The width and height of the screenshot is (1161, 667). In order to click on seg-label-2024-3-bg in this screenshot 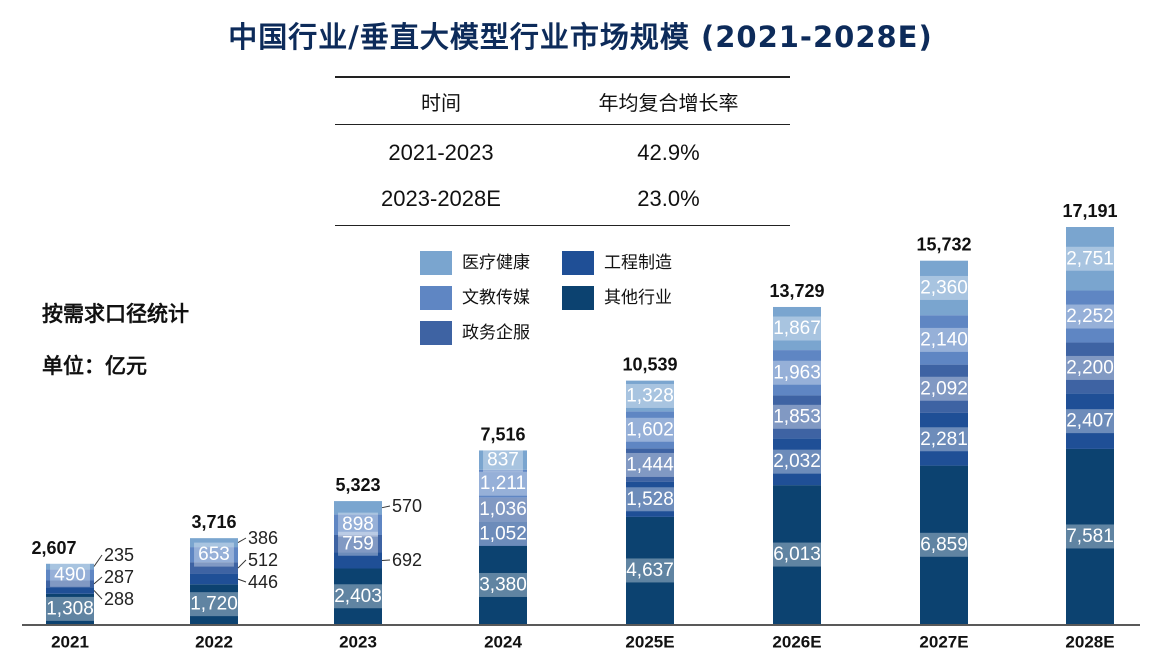, I will do `click(503, 483)`.